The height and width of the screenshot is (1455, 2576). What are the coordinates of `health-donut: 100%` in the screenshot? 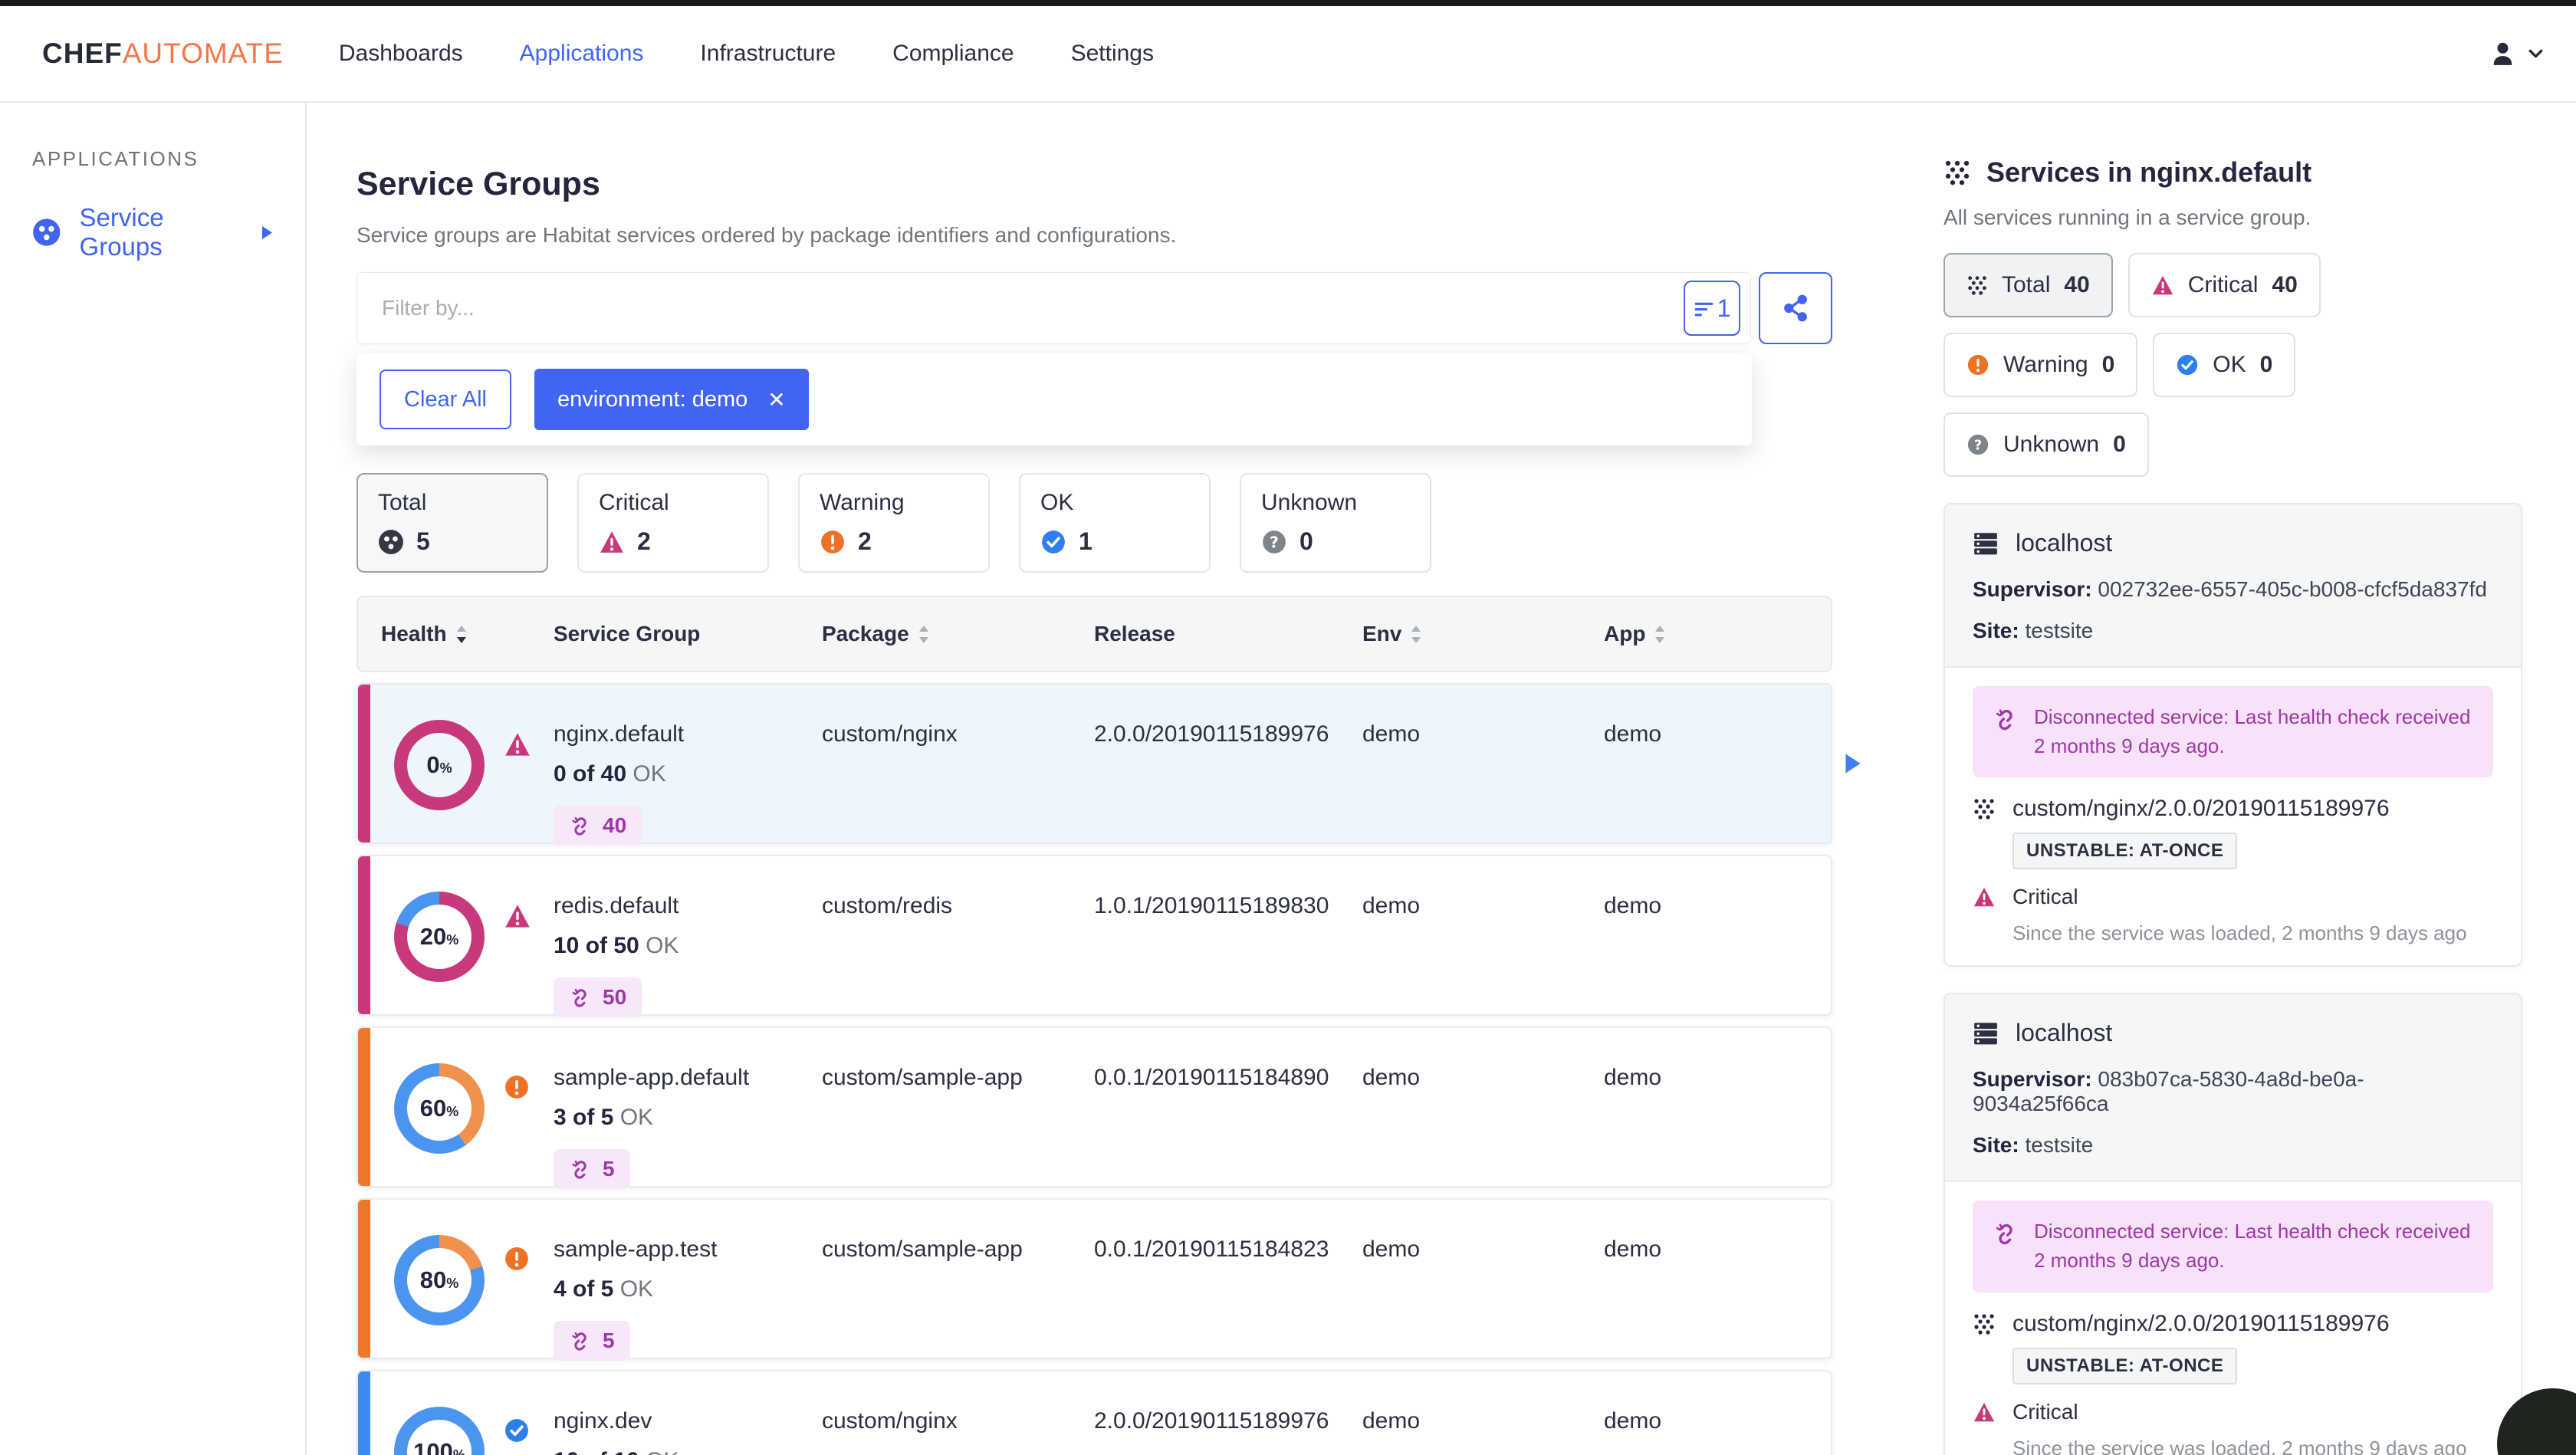 It's located at (439, 1431).